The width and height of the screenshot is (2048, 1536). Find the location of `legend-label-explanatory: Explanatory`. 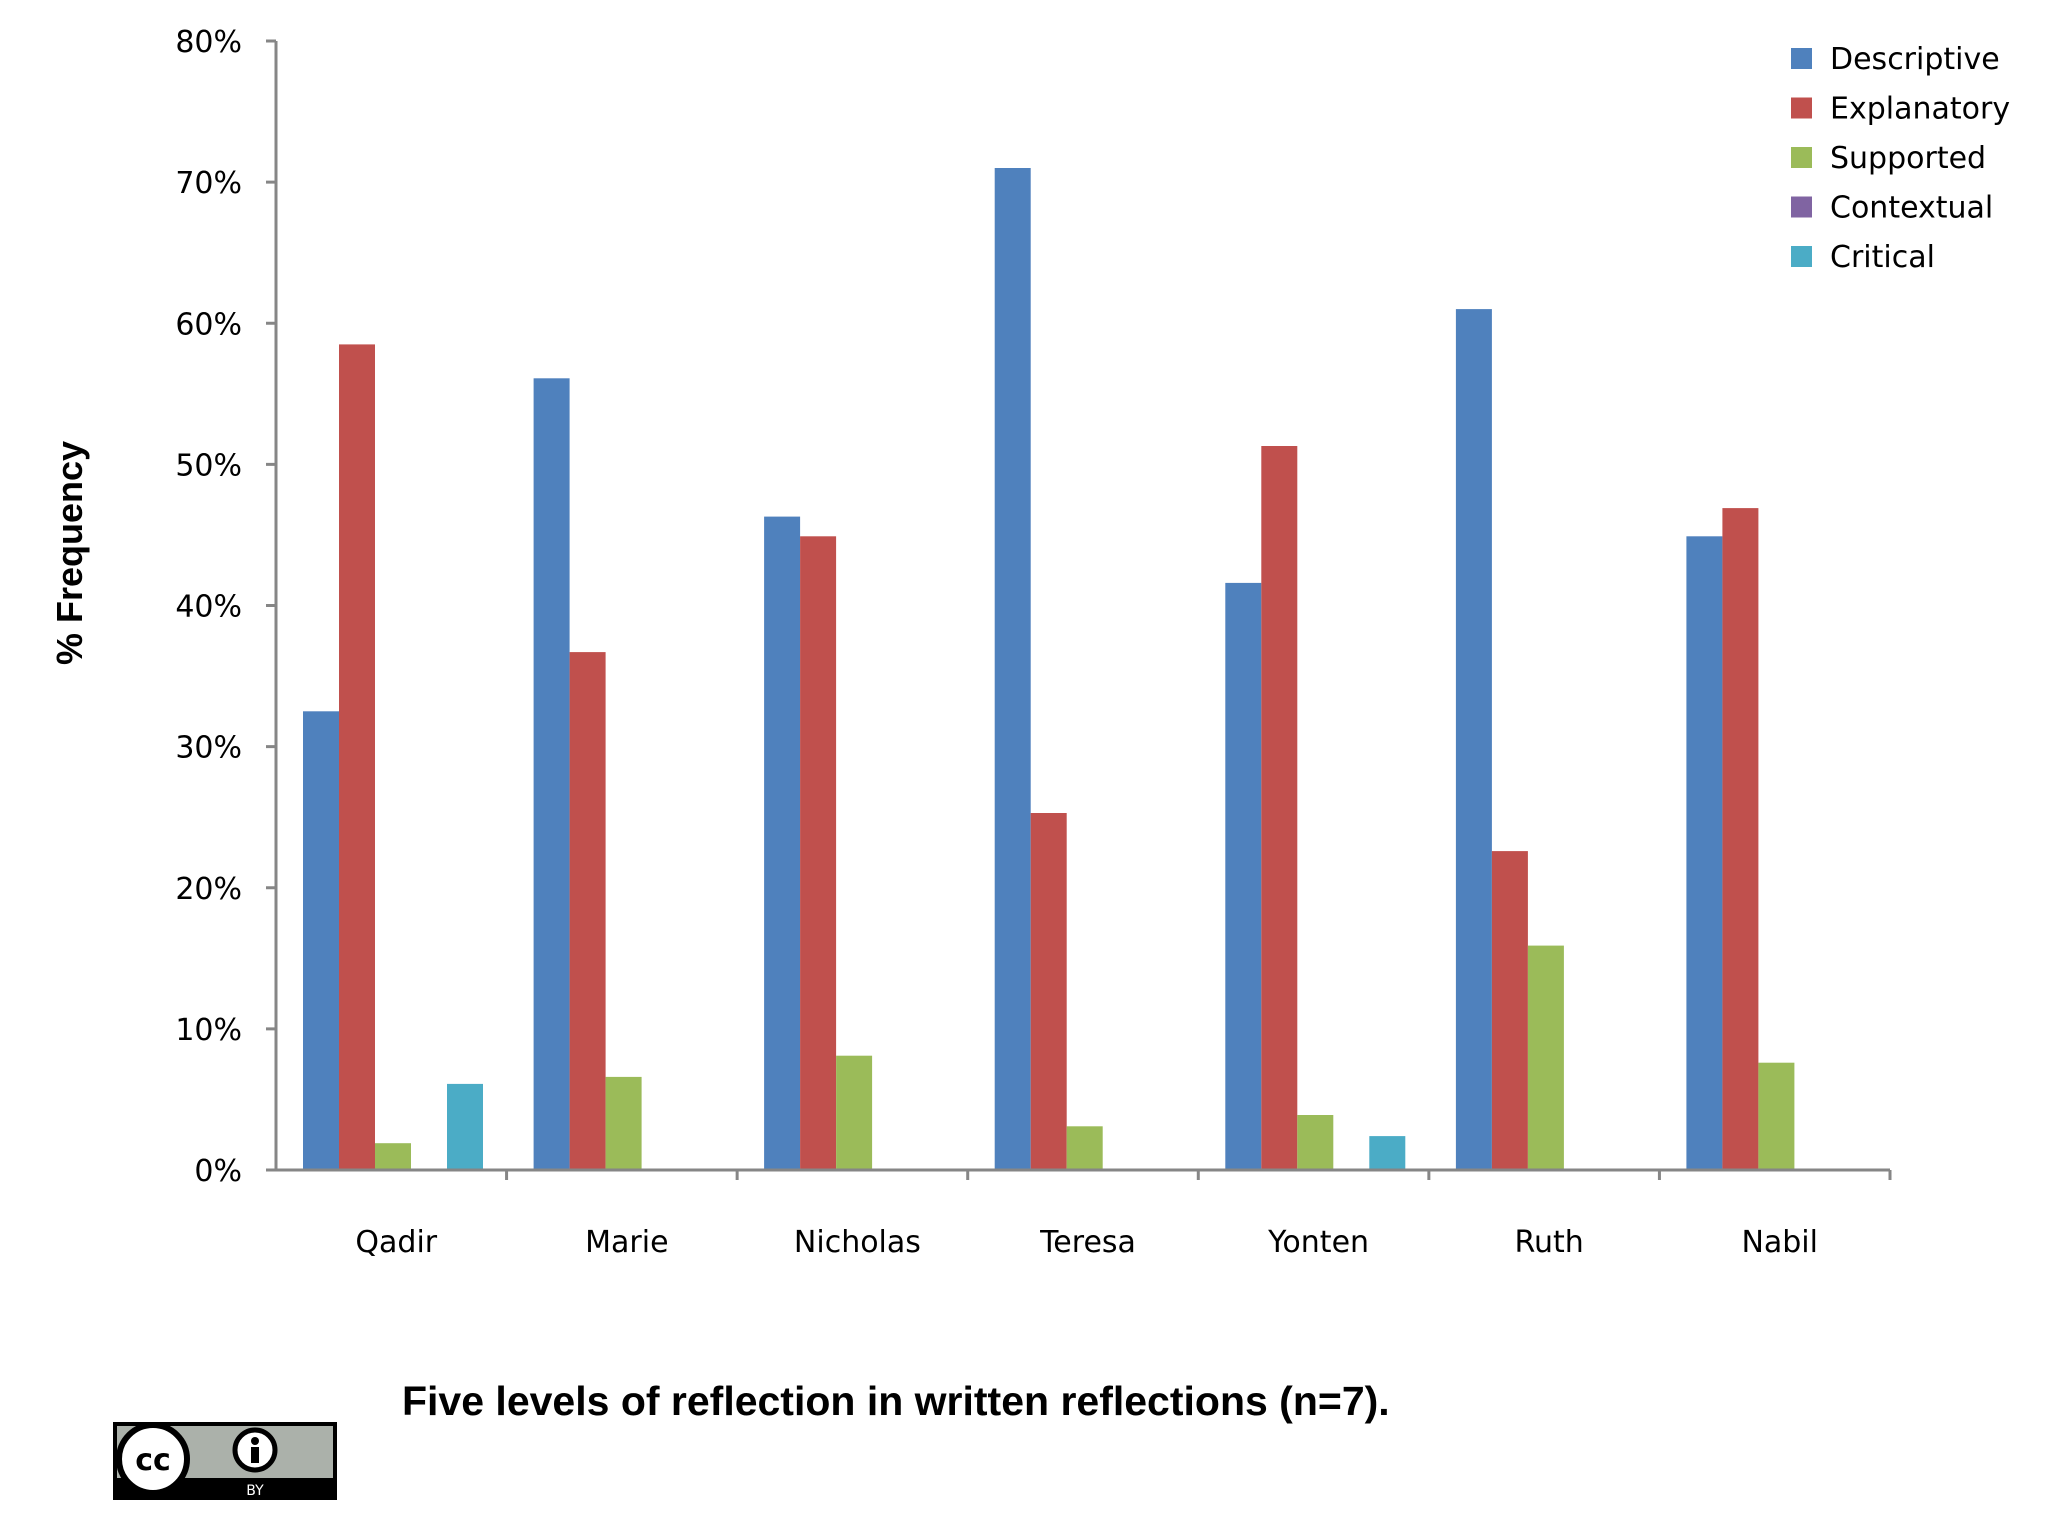

legend-label-explanatory: Explanatory is located at coordinates (1920, 109).